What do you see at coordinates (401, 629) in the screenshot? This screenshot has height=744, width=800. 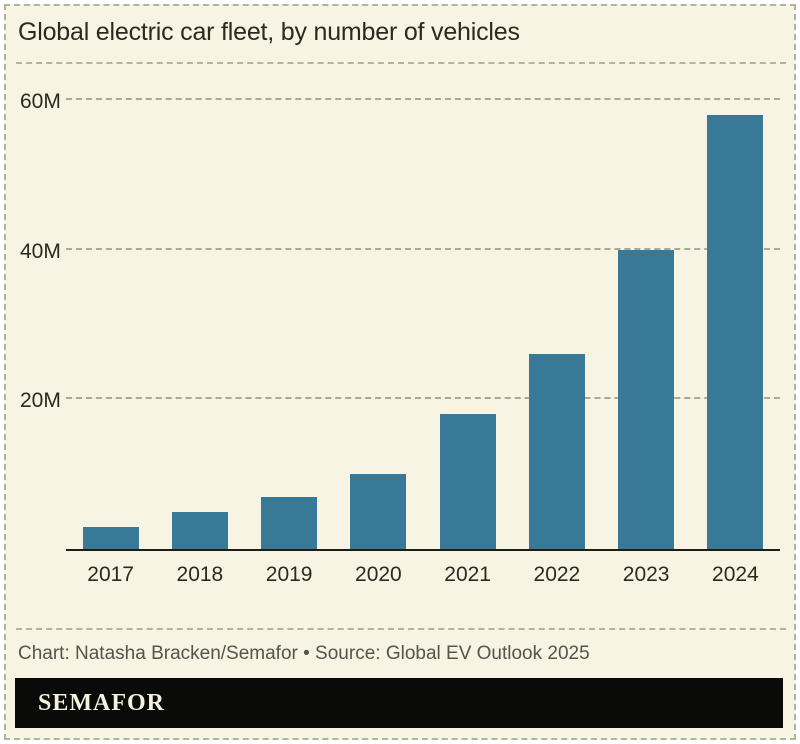 I see `footer-divider` at bounding box center [401, 629].